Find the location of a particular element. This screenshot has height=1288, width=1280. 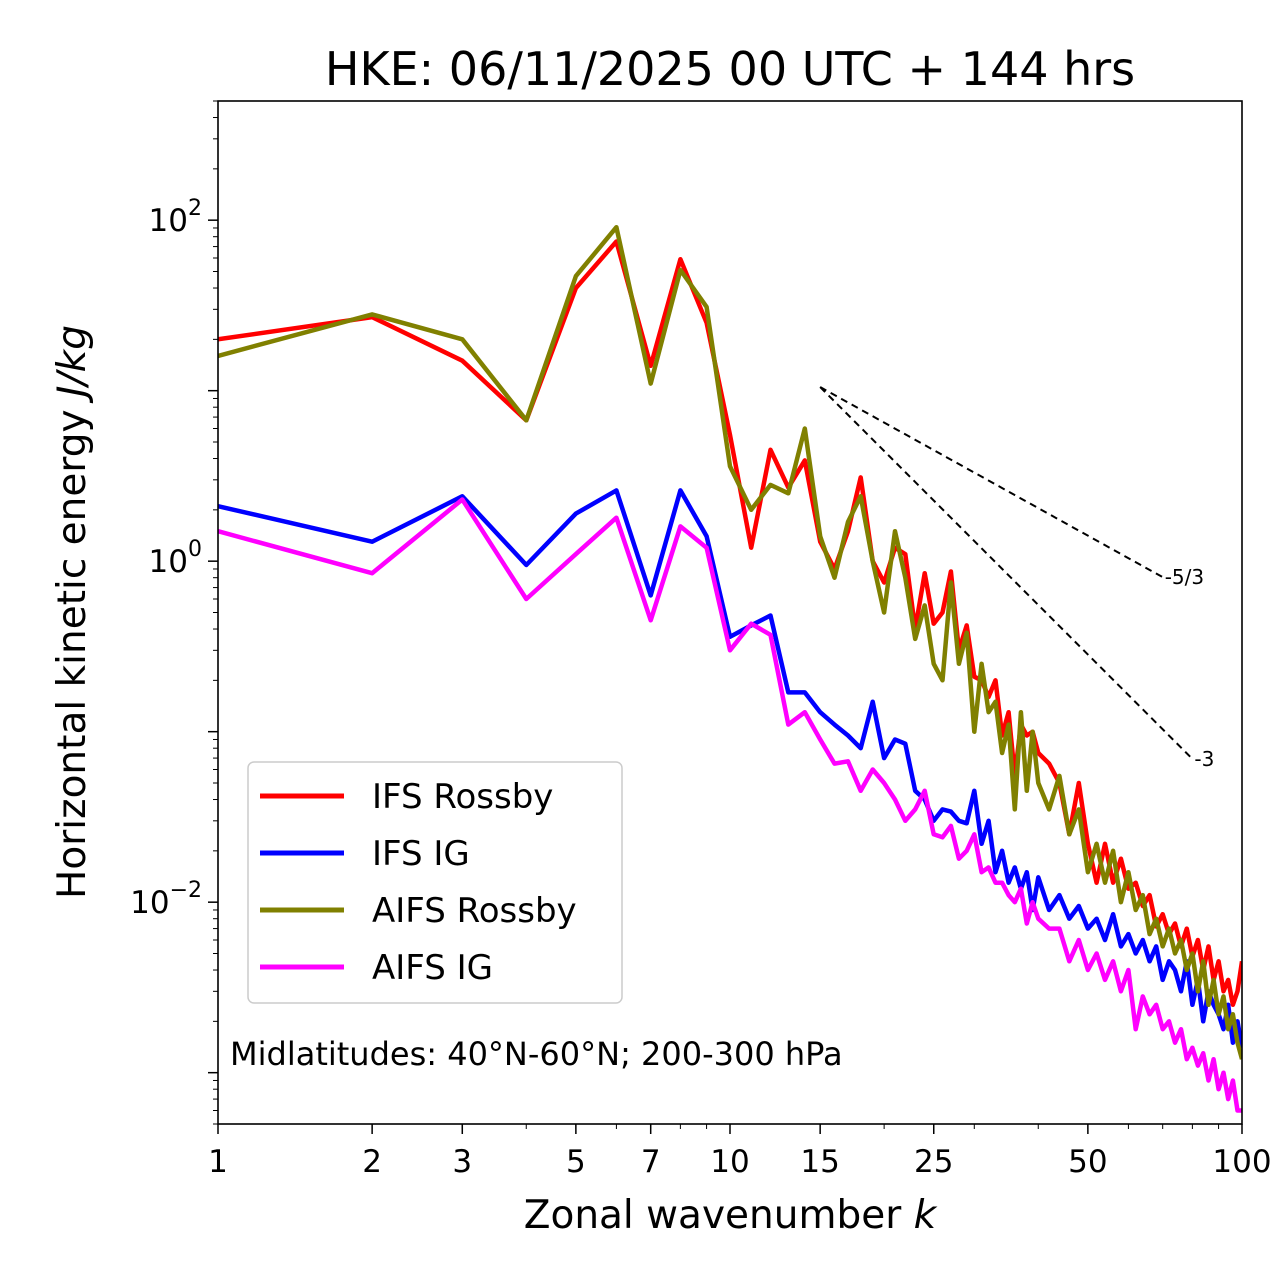

legend-box is located at coordinates (435, 882).